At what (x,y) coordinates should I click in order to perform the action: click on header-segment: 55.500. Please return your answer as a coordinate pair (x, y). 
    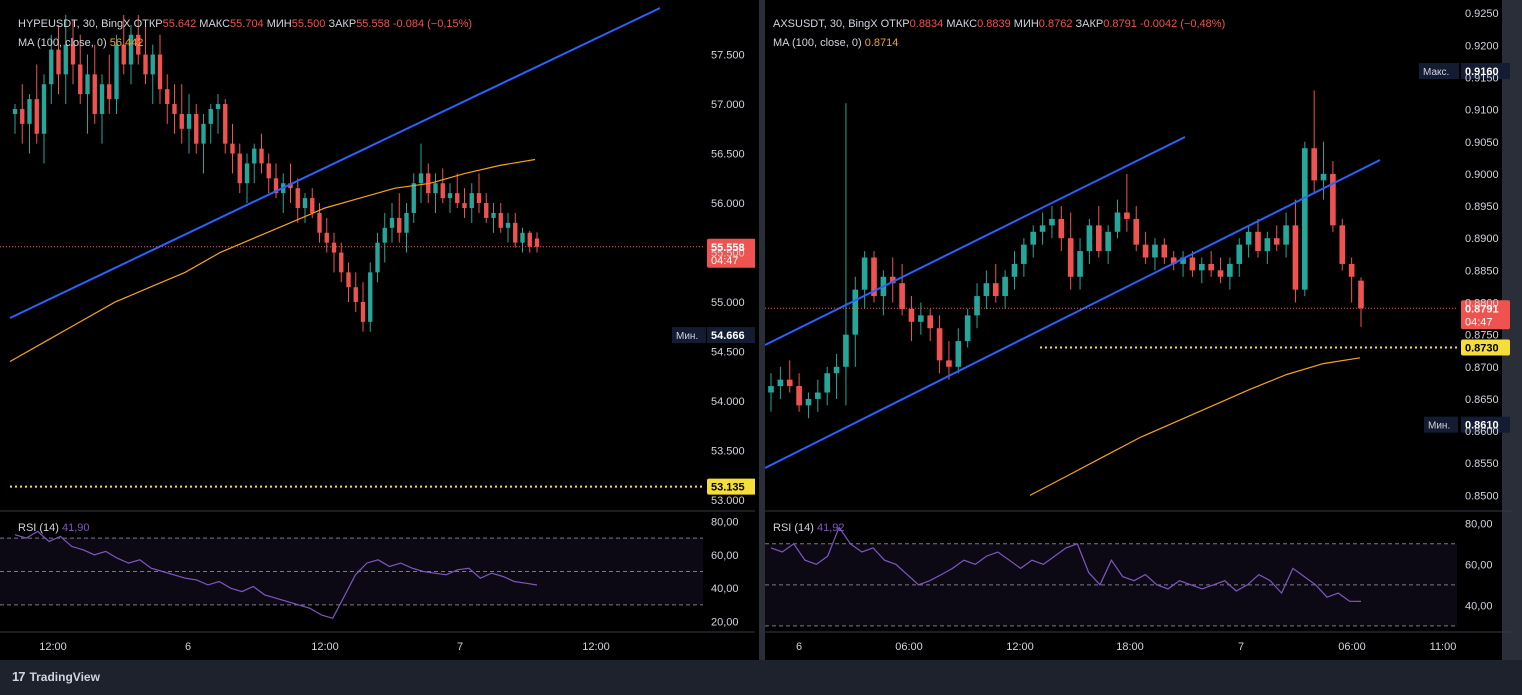
    Looking at the image, I should click on (310, 24).